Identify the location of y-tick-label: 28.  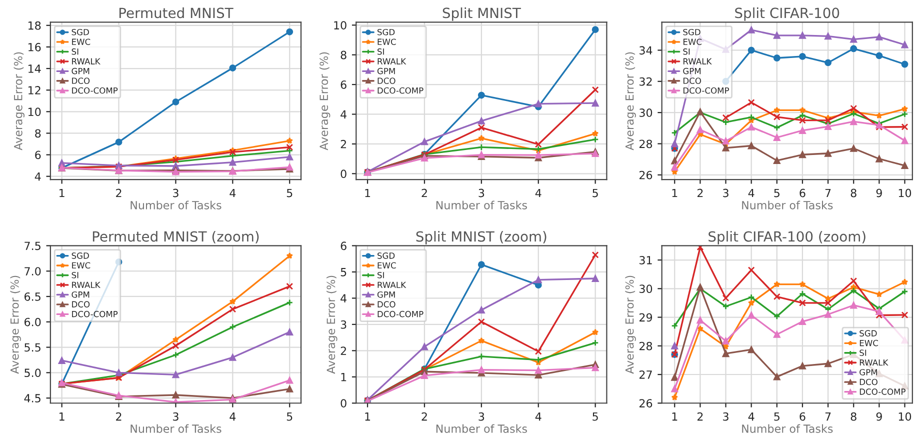
(645, 144).